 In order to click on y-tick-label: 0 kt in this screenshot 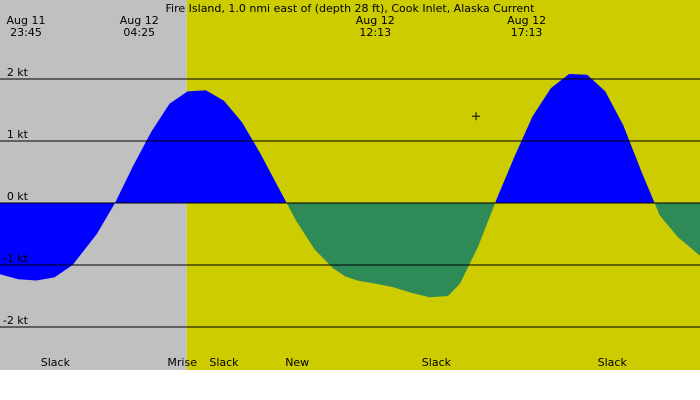, I will do `click(18, 196)`.